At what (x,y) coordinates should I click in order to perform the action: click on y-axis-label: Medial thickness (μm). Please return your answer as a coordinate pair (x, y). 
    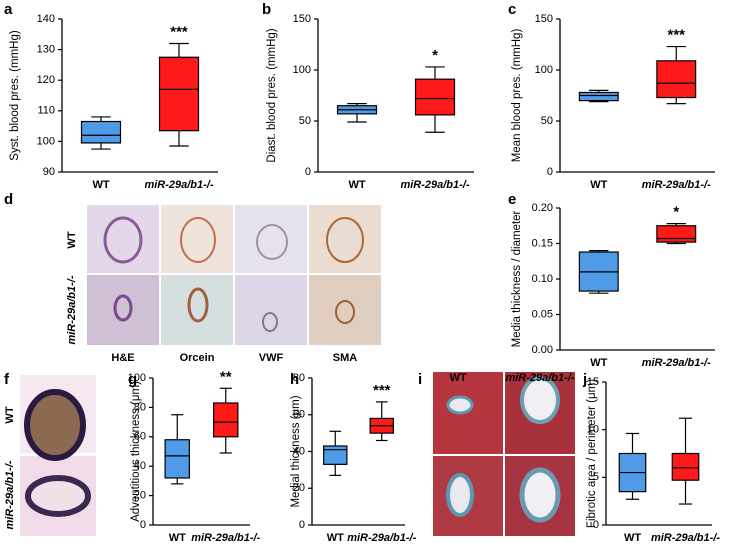
    Looking at the image, I should click on (296, 451).